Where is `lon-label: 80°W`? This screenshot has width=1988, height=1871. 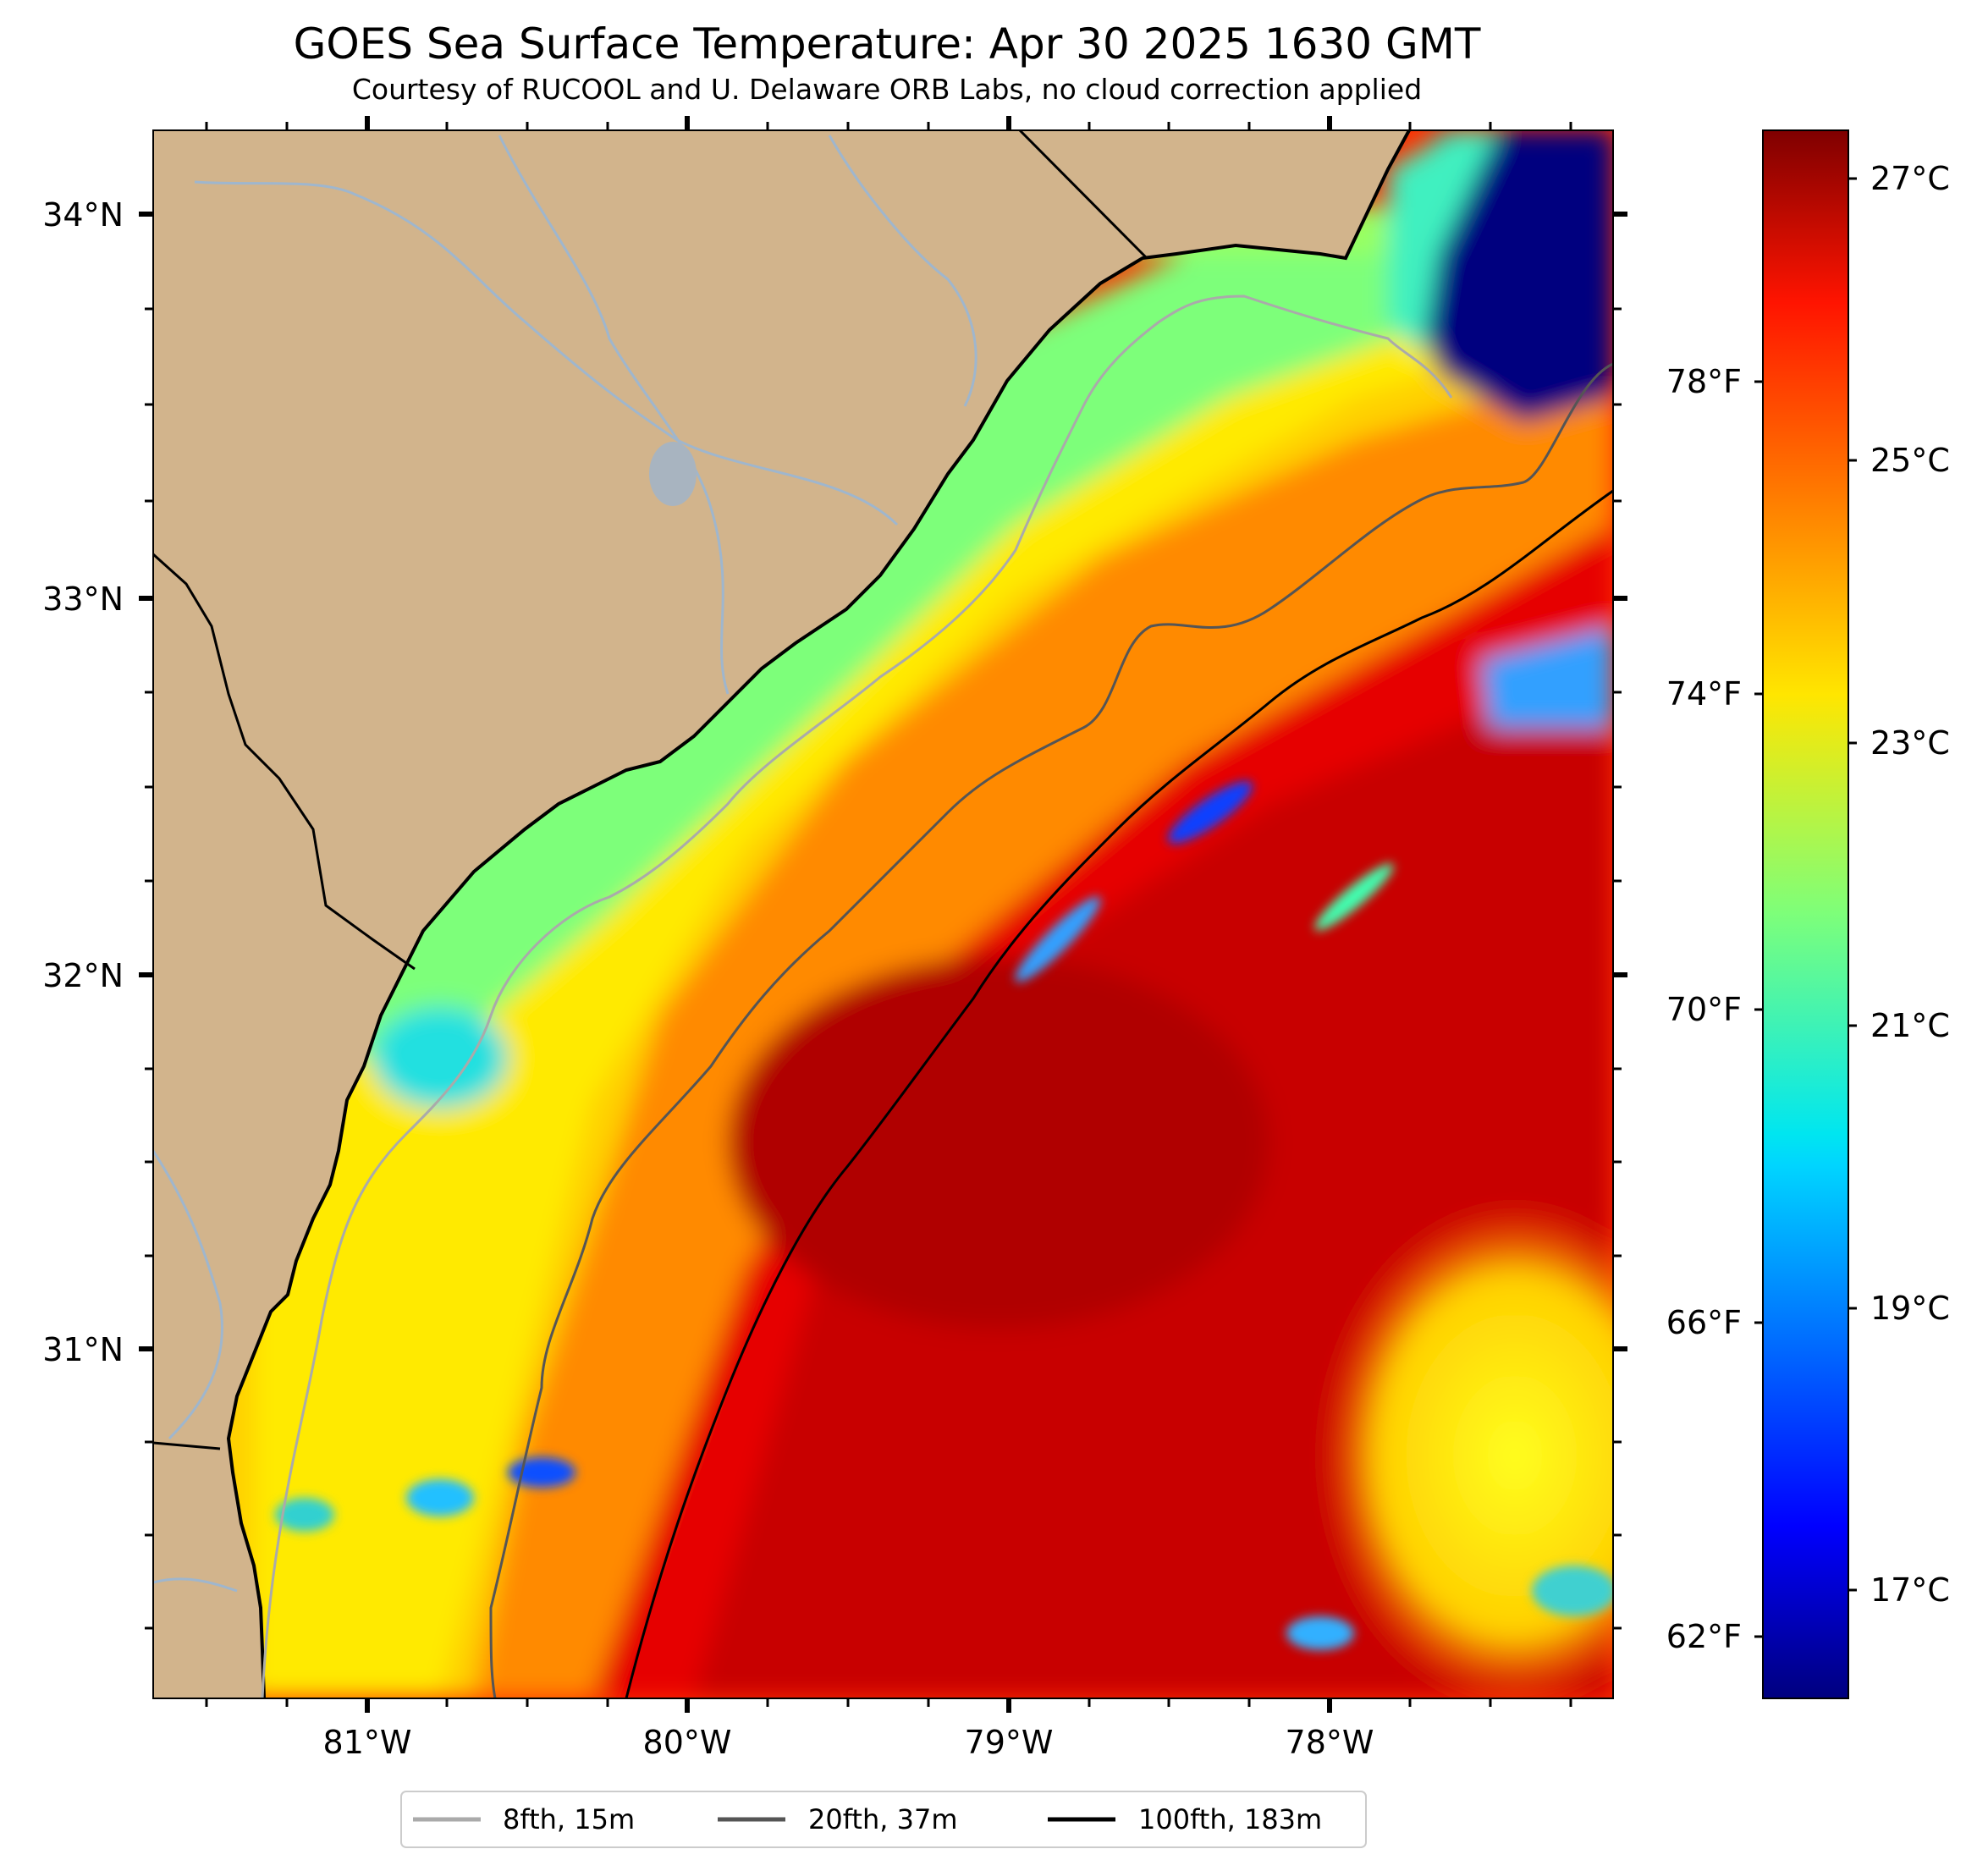
lon-label: 80°W is located at coordinates (687, 1743).